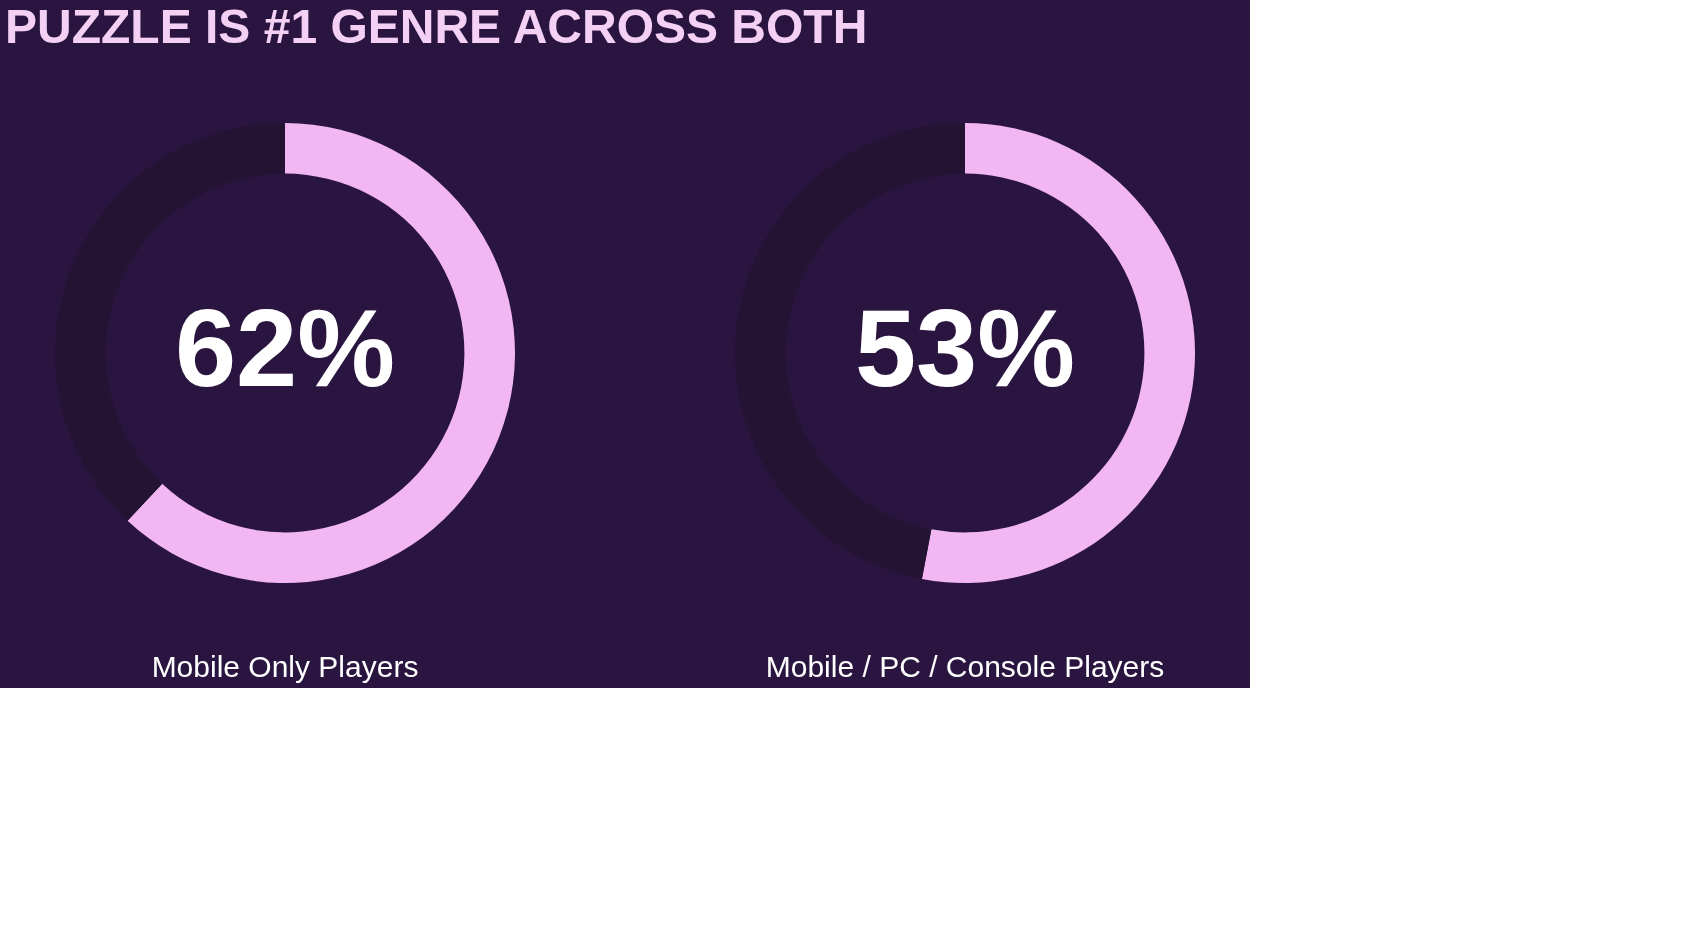  Describe the element at coordinates (965, 666) in the screenshot. I see `text: Mobile / PC / Console Players` at that location.